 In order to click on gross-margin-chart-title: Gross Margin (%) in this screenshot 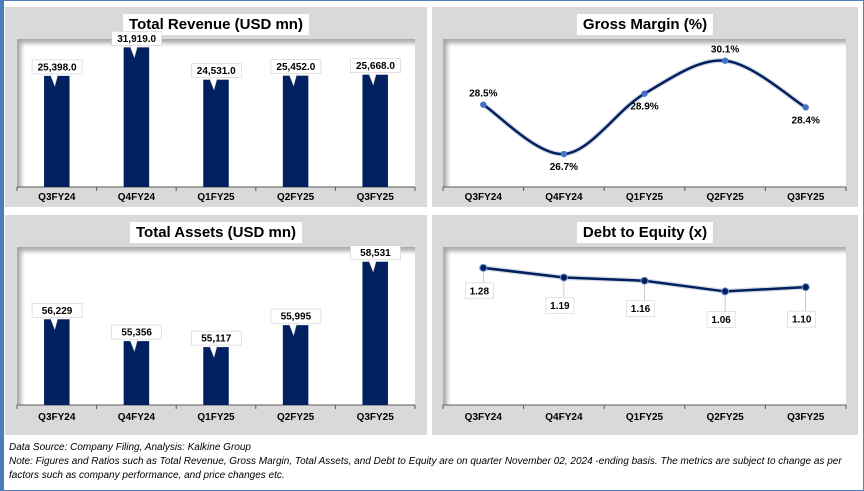, I will do `click(645, 24)`.